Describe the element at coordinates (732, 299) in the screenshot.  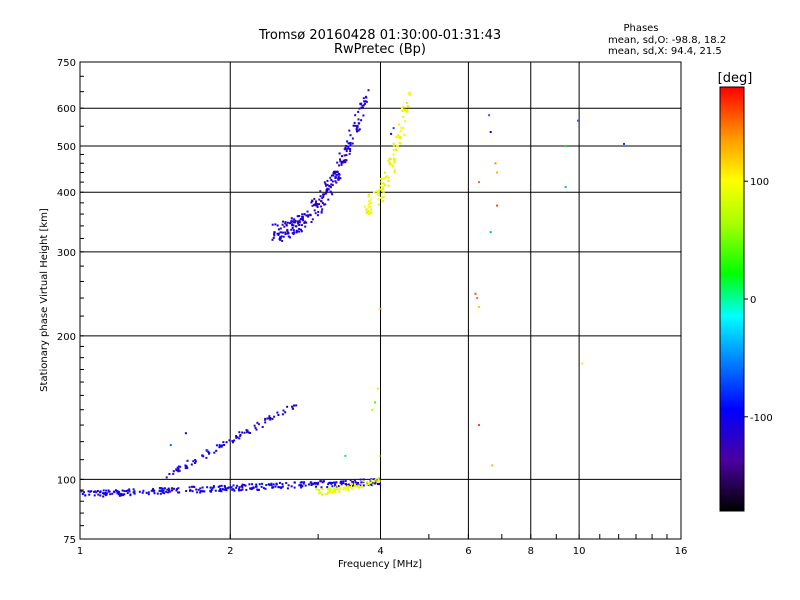
I see `colorbar` at that location.